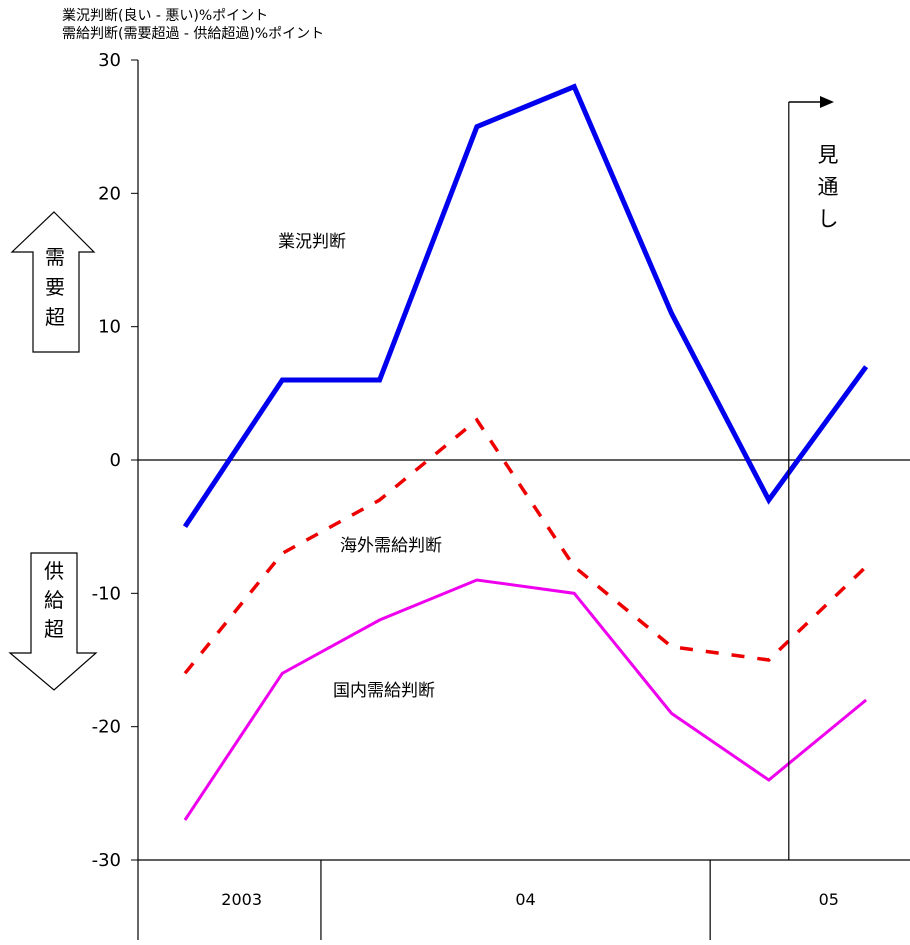 This screenshot has width=910, height=945. I want to click on supply-arrow-shape, so click(53, 621).